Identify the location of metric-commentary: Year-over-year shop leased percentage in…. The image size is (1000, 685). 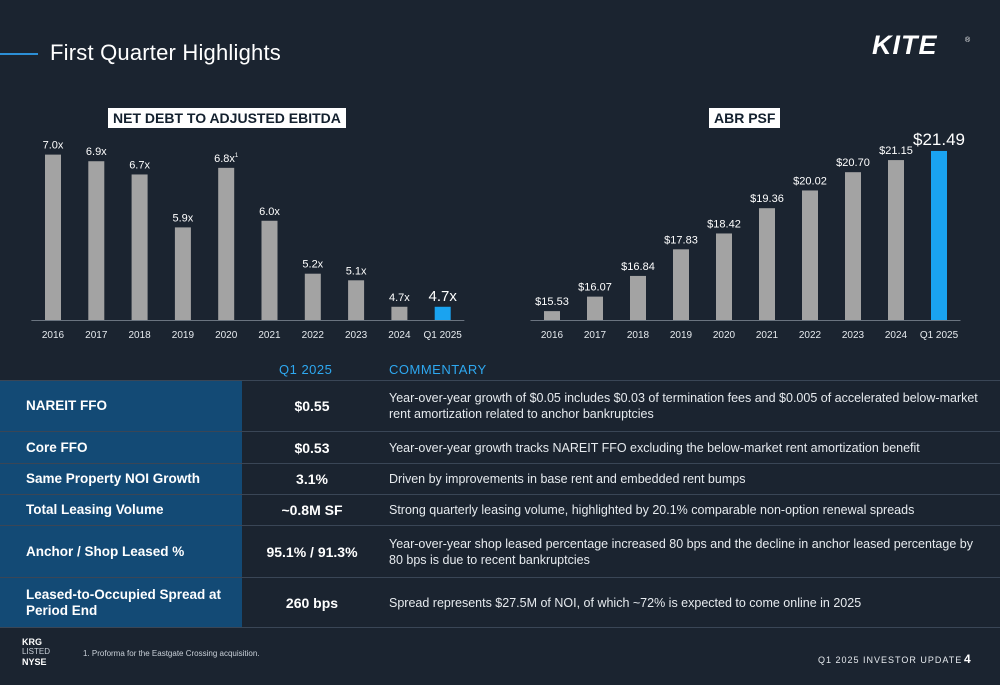
(681, 551).